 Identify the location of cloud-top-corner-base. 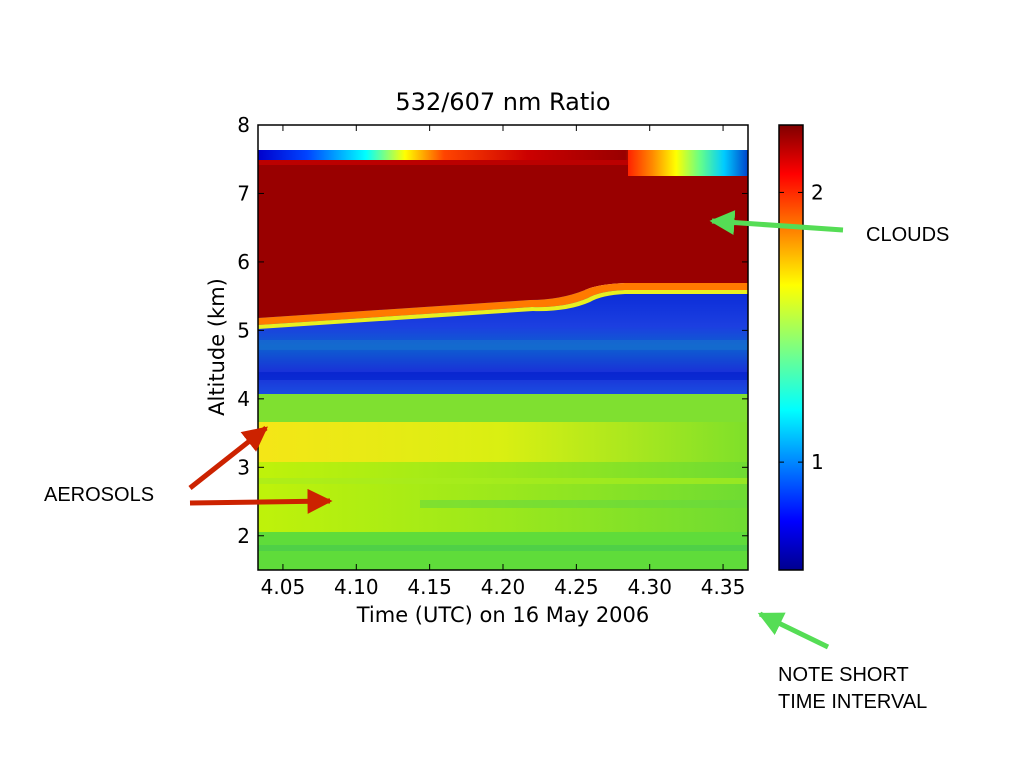
(688, 179).